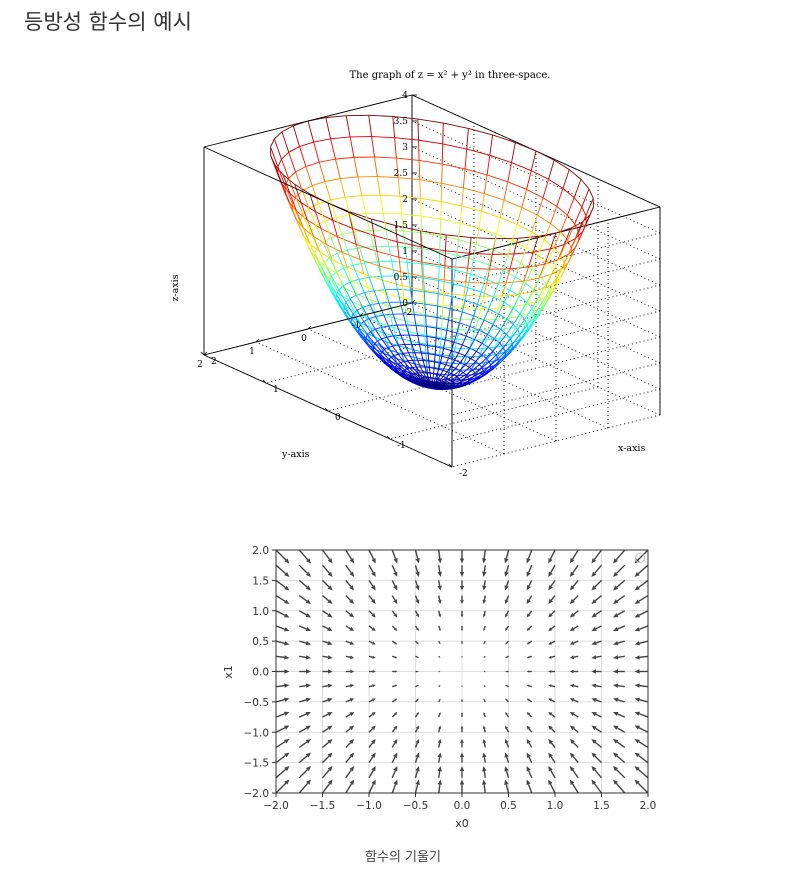 This screenshot has height=882, width=806. I want to click on x-axis-tick-label: −1.5, so click(323, 806).